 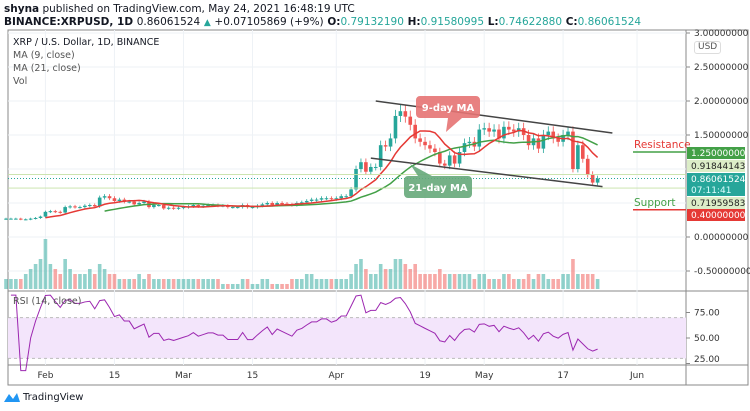 What do you see at coordinates (43, 397) in the screenshot?
I see `tradingview-logo: TradingView` at bounding box center [43, 397].